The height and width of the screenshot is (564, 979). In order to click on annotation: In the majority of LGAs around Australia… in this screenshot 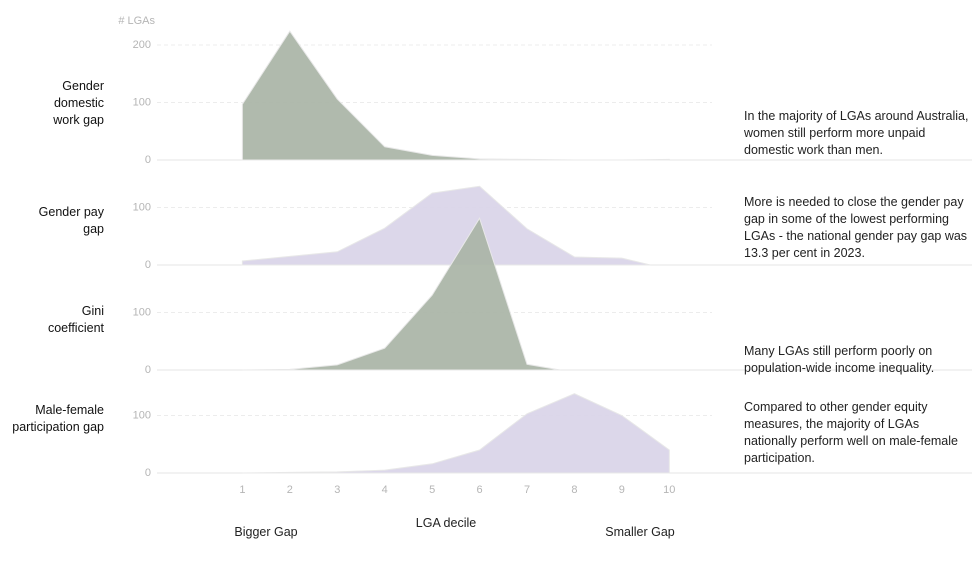, I will do `click(856, 133)`.